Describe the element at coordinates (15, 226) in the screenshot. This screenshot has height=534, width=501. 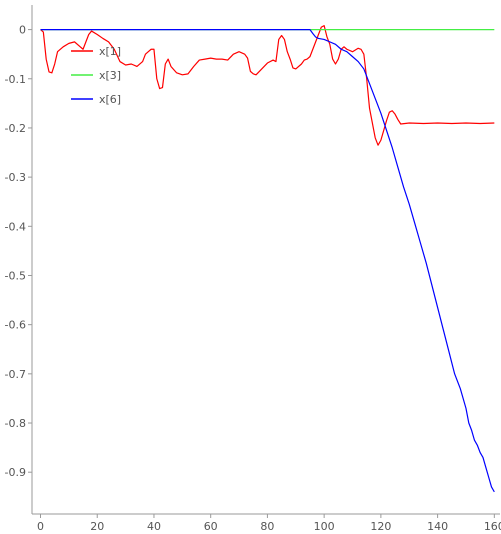
I see `y-tick-label: -0.4` at that location.